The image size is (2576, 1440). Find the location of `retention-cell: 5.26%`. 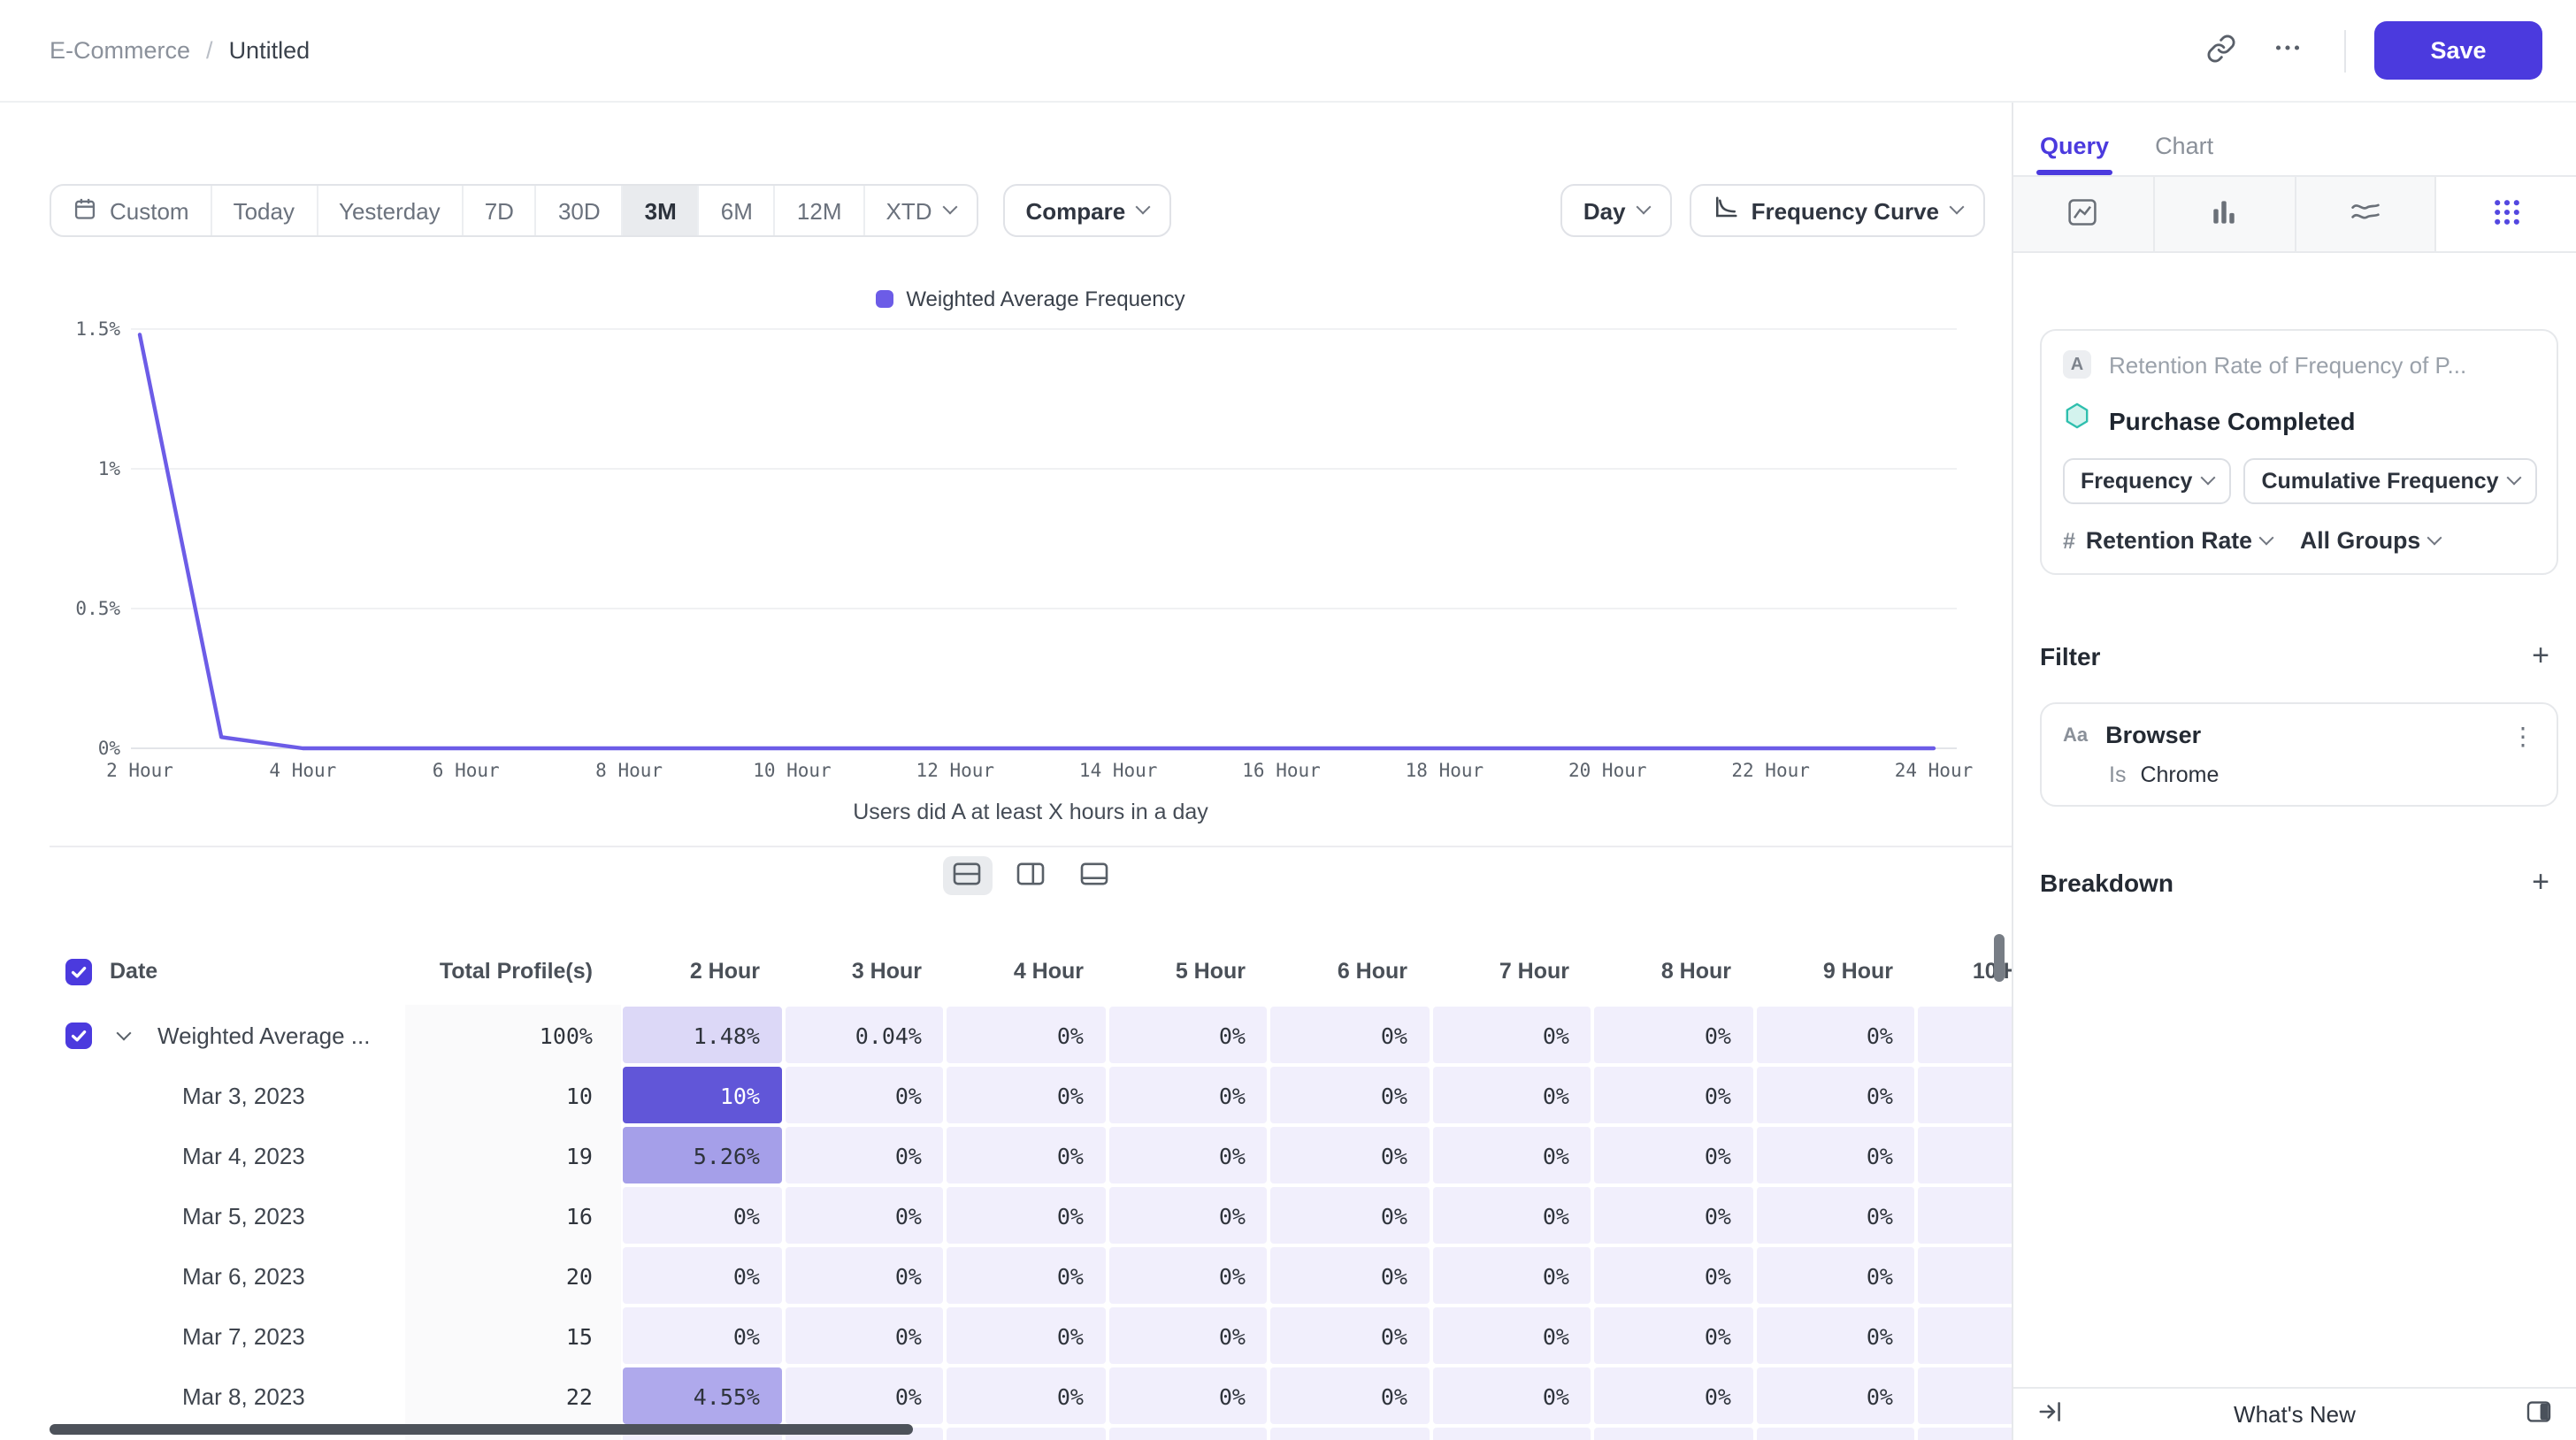

retention-cell: 5.26% is located at coordinates (702, 1155).